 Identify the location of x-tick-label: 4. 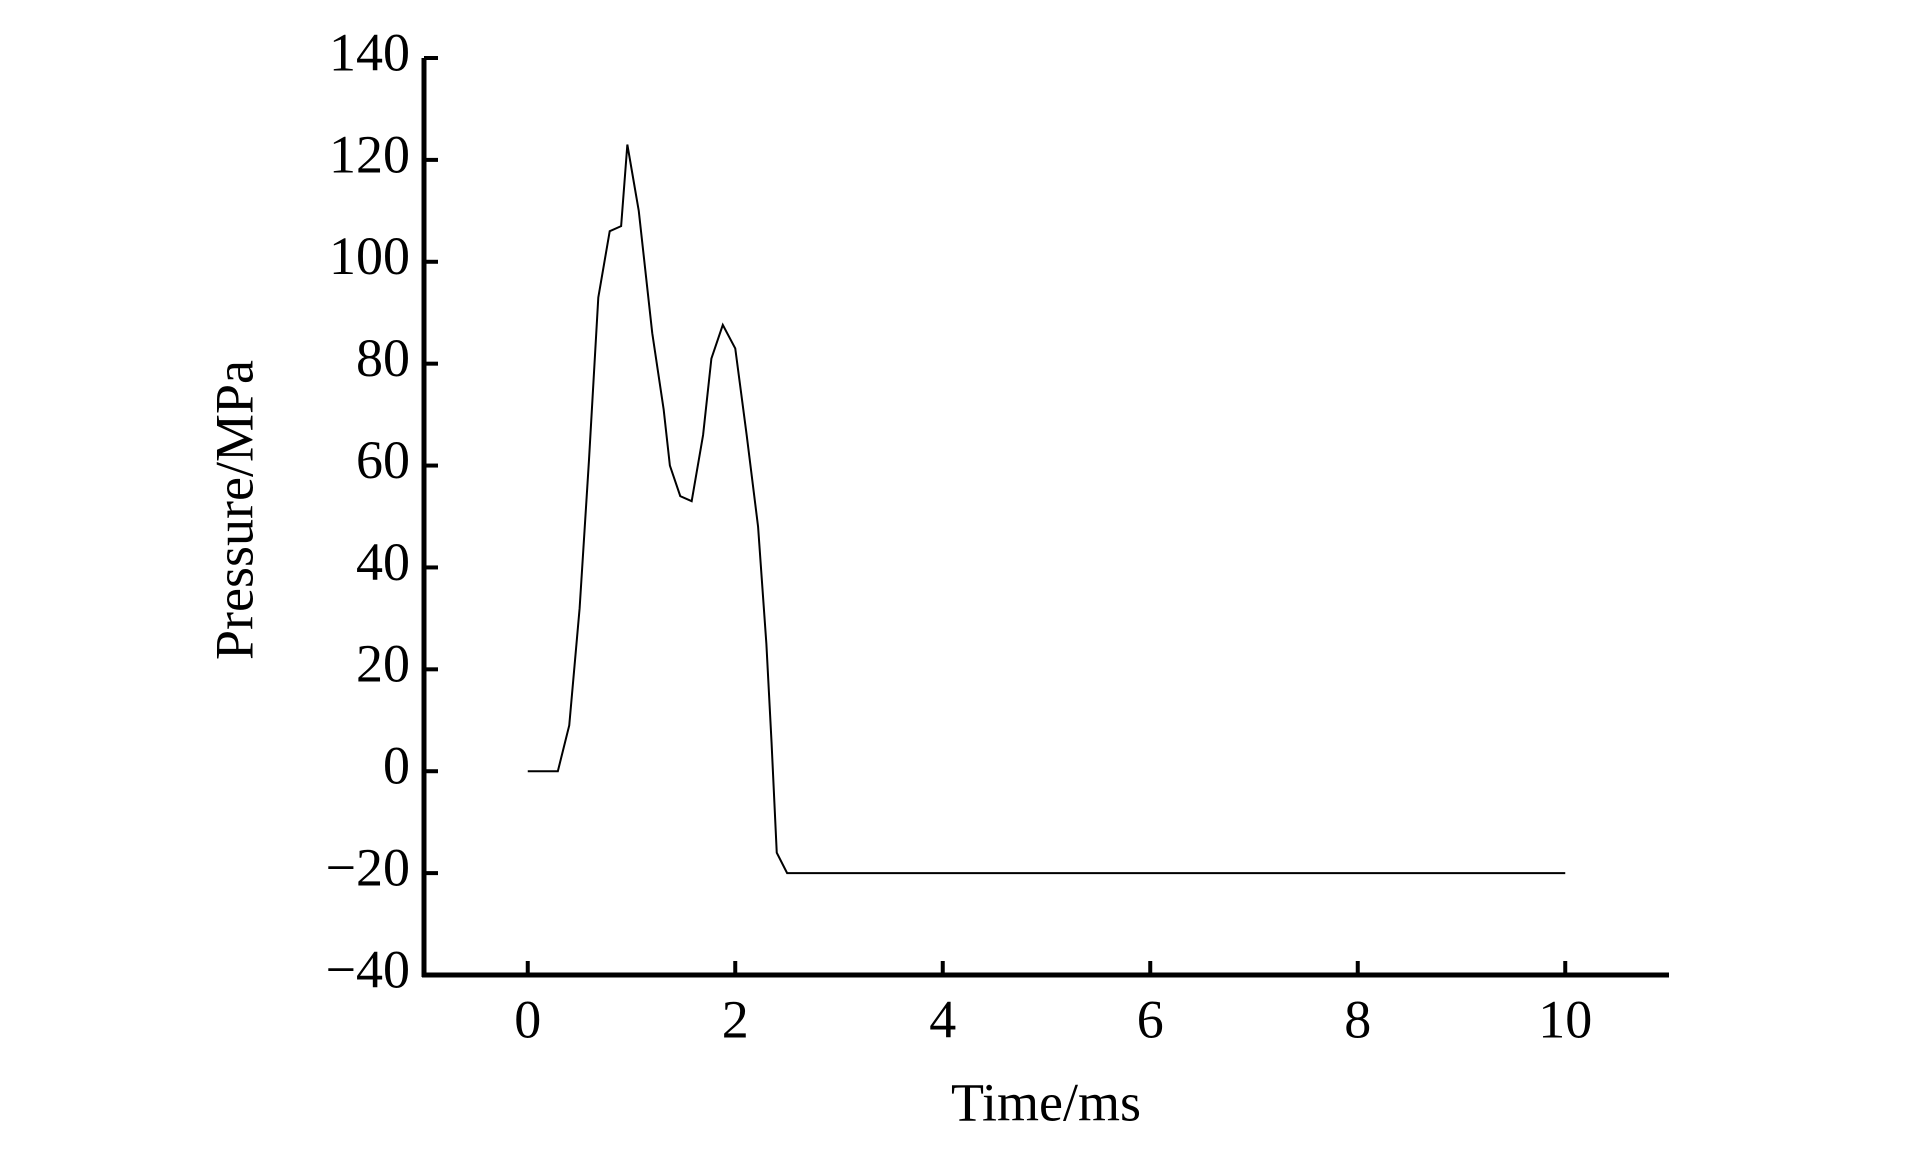
(942, 1019).